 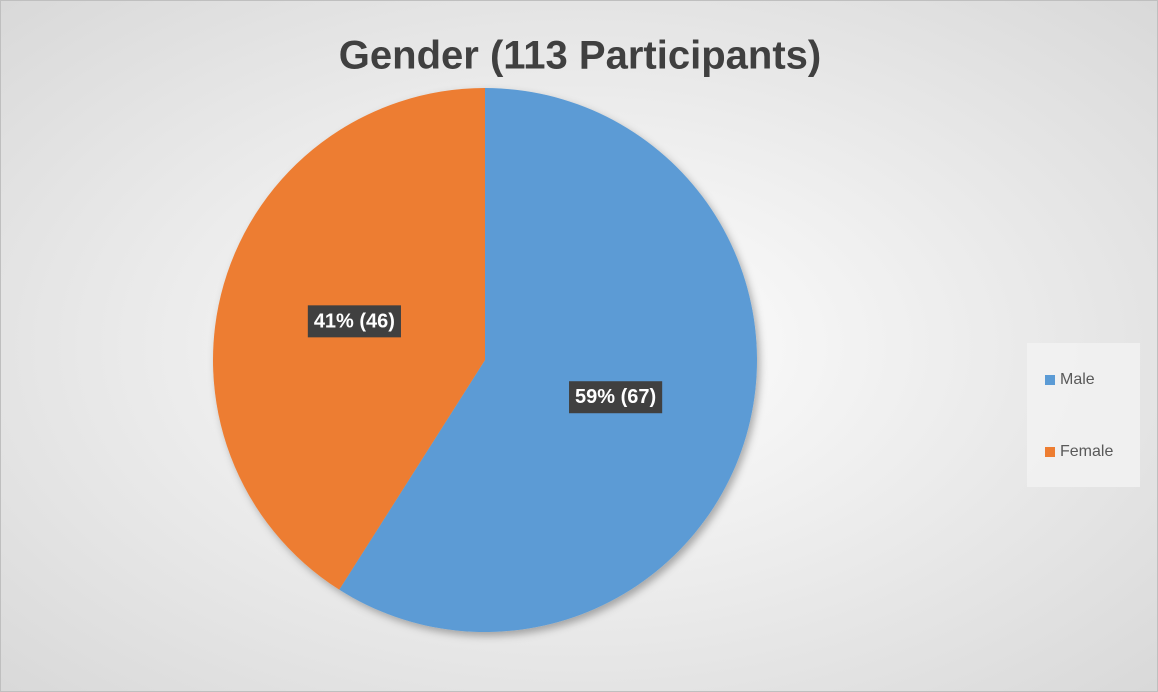 I want to click on legend-box, so click(x=1083, y=415).